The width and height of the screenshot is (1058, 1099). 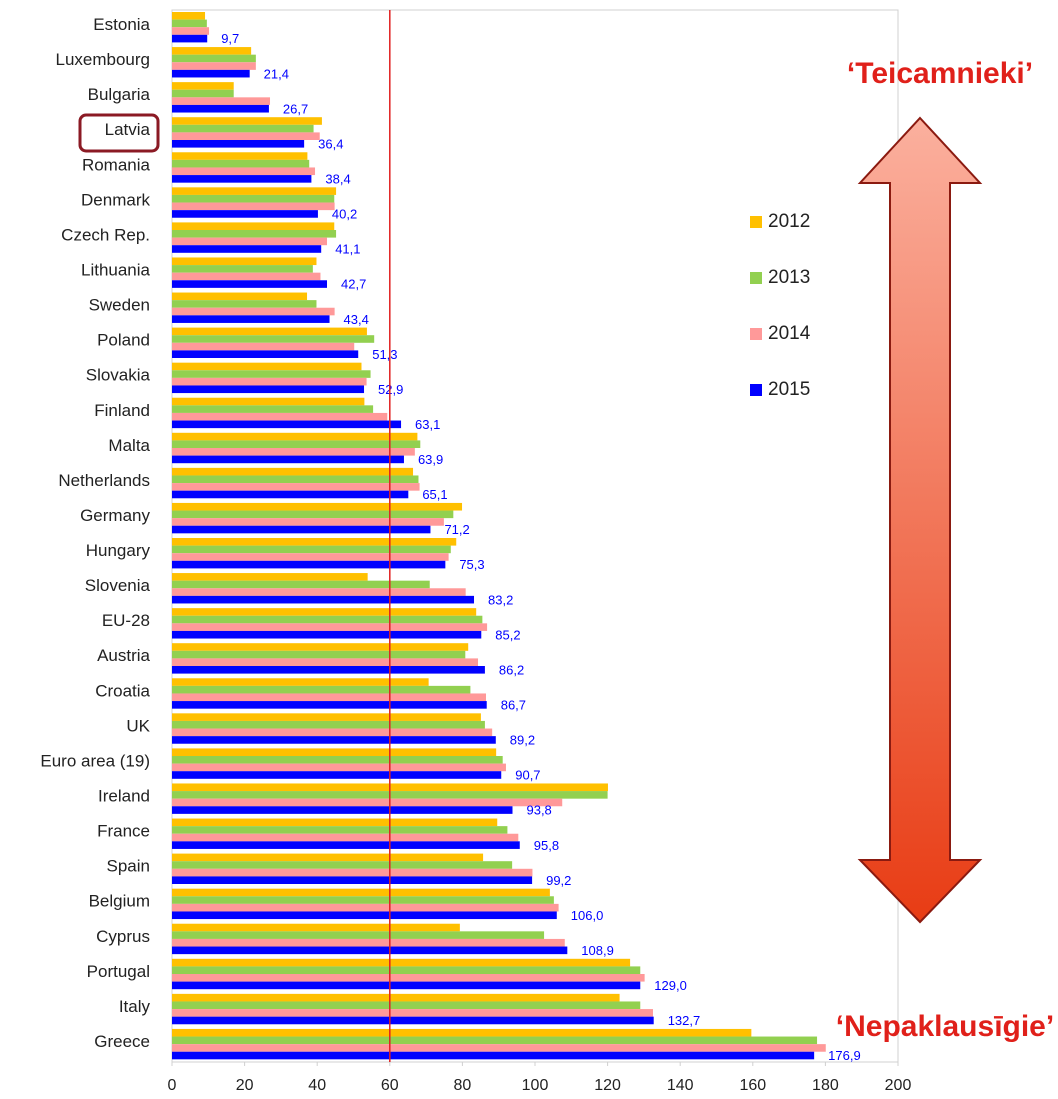 I want to click on y-tick-label: Austria, so click(x=123, y=655).